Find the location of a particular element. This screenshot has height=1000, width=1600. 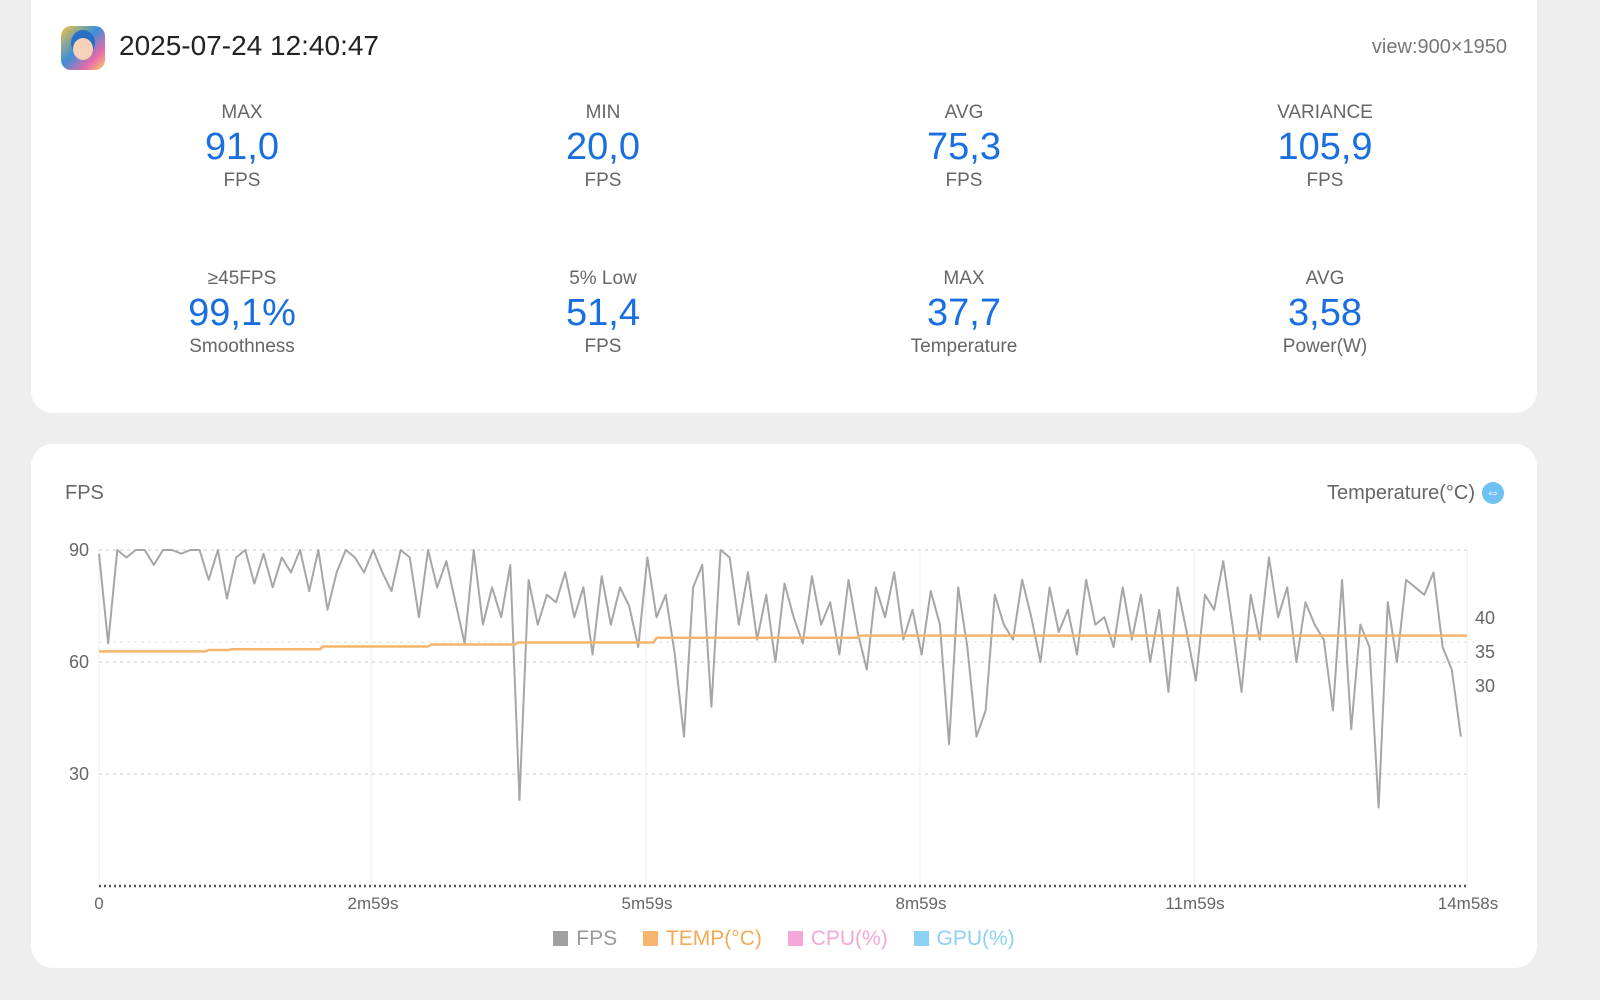

temperature-axis-title: Temperature(°C) is located at coordinates (1400, 493).